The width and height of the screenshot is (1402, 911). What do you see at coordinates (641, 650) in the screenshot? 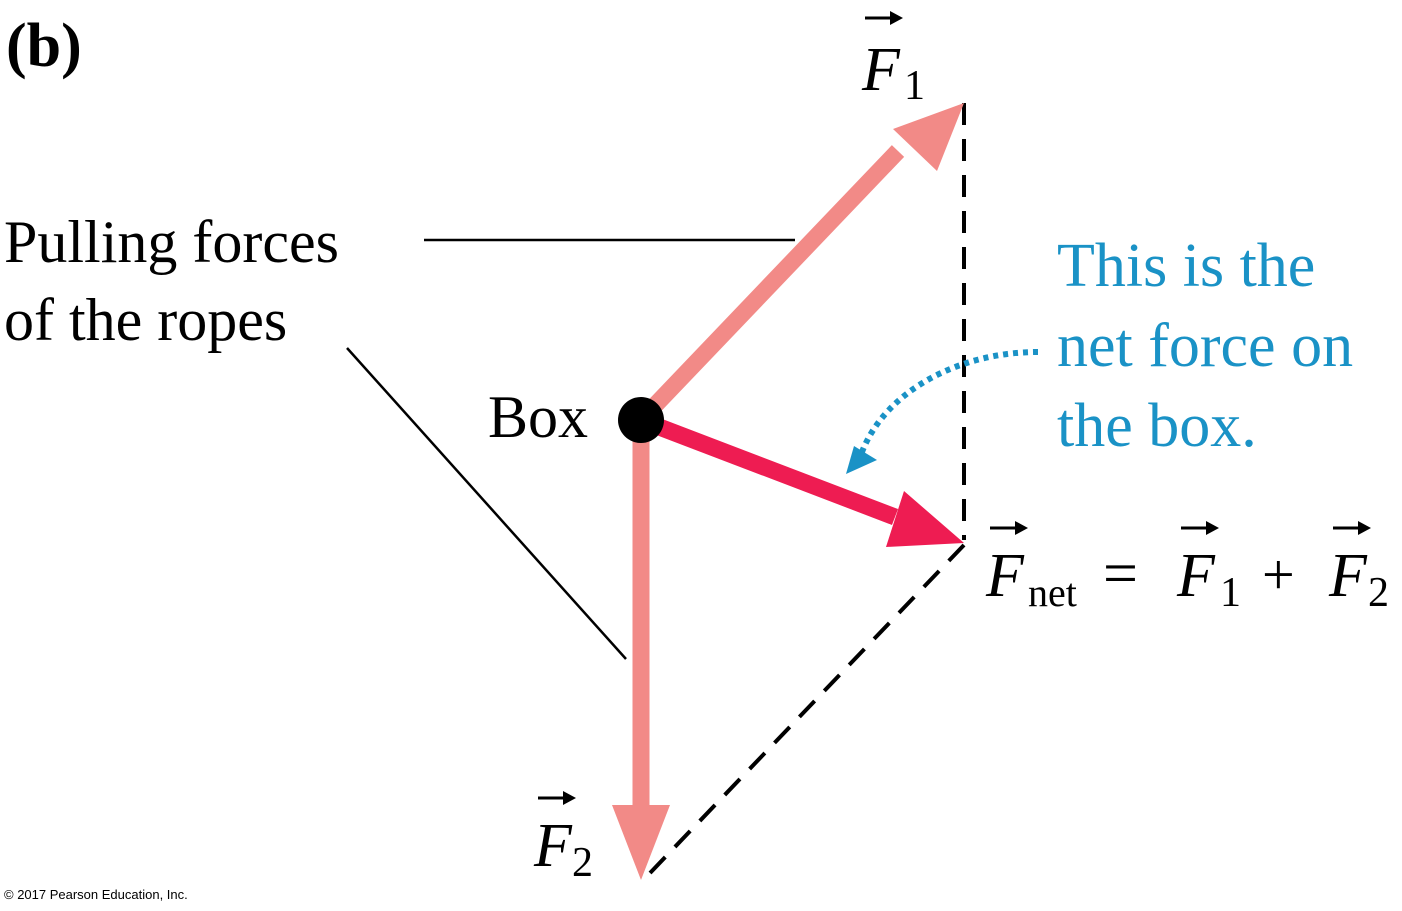
I see `vector-f2-arrow` at bounding box center [641, 650].